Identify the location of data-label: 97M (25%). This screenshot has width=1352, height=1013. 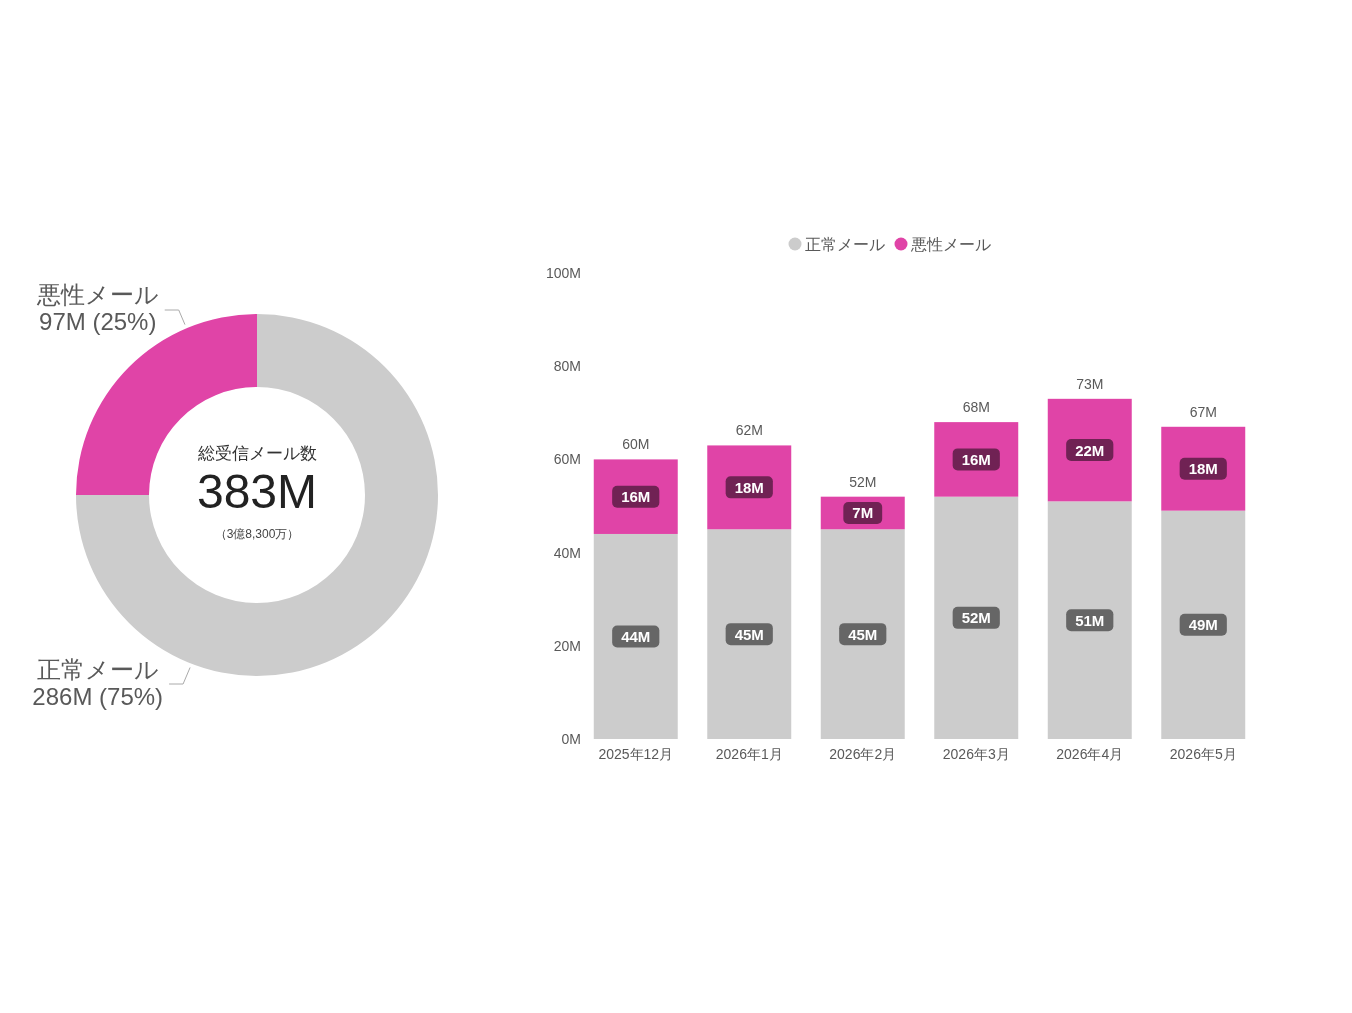
(98, 321).